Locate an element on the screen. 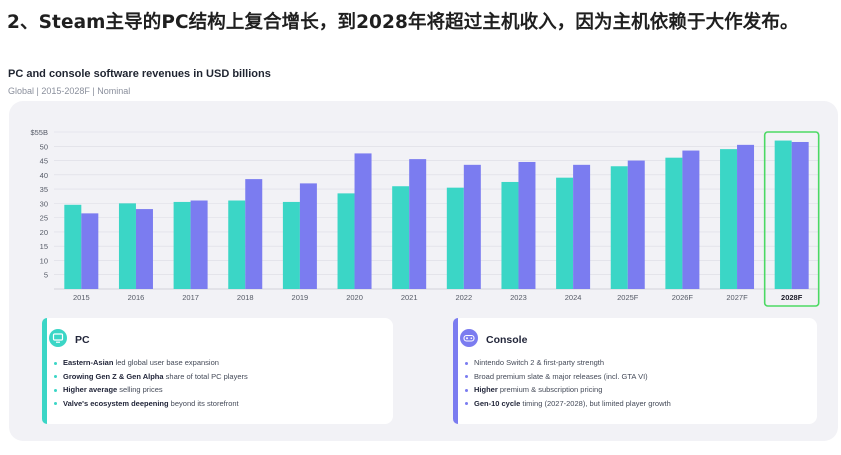 The height and width of the screenshot is (455, 841). x-tick-label: 2016 is located at coordinates (136, 297).